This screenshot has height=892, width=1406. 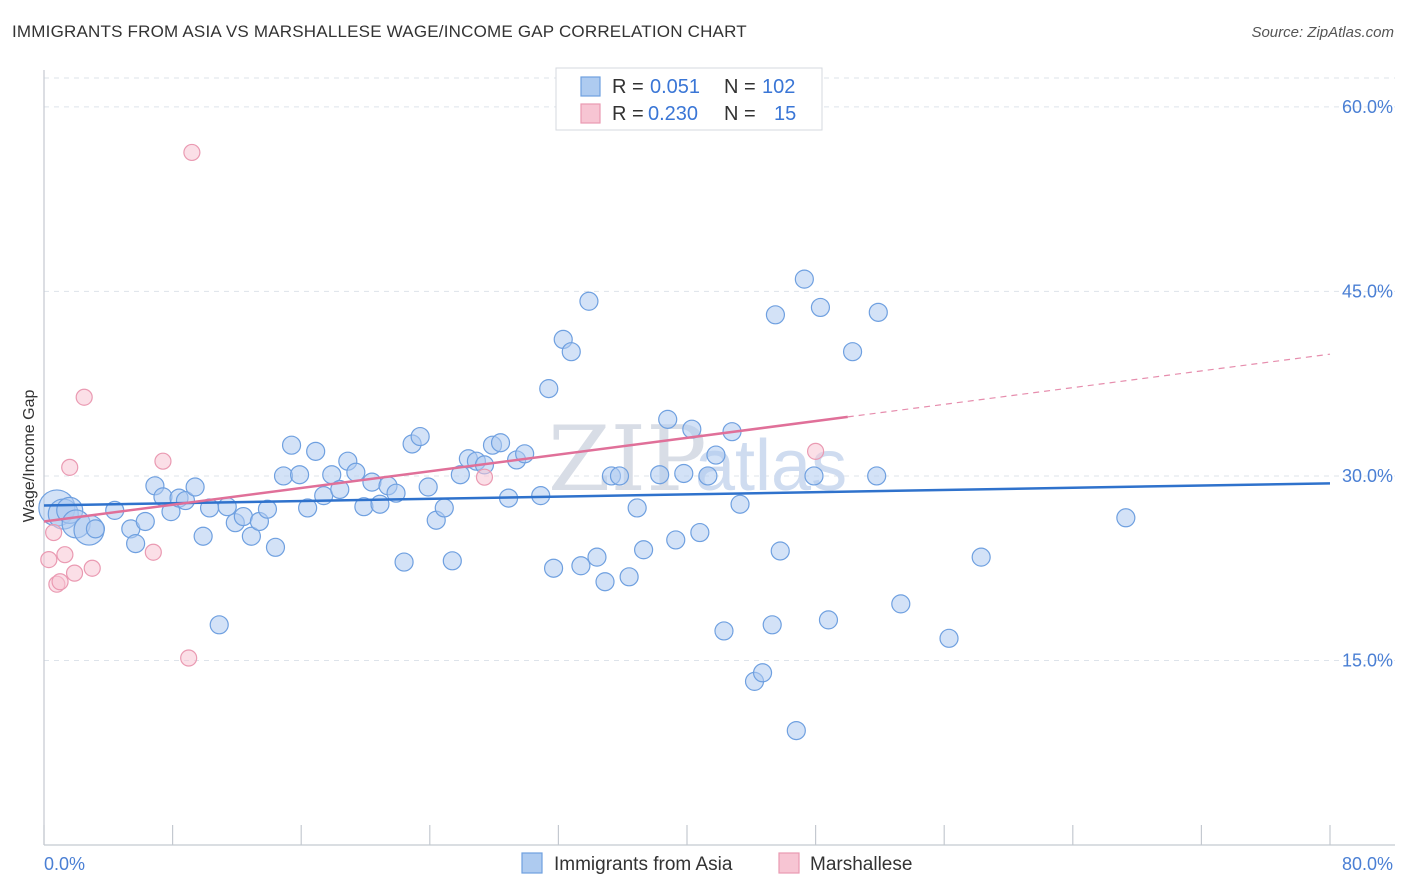 What do you see at coordinates (861, 864) in the screenshot?
I see `bottom-legend-label-pink: Marshallese` at bounding box center [861, 864].